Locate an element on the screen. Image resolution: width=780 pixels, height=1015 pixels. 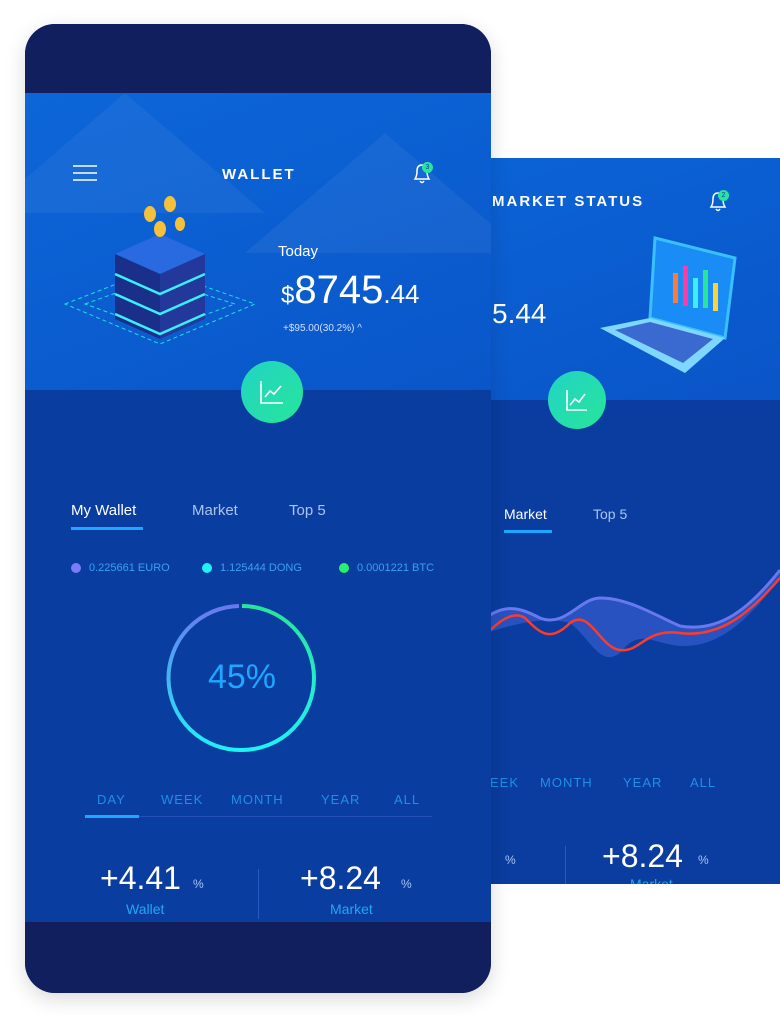
notification-badge: 2 is located at coordinates (723, 195).